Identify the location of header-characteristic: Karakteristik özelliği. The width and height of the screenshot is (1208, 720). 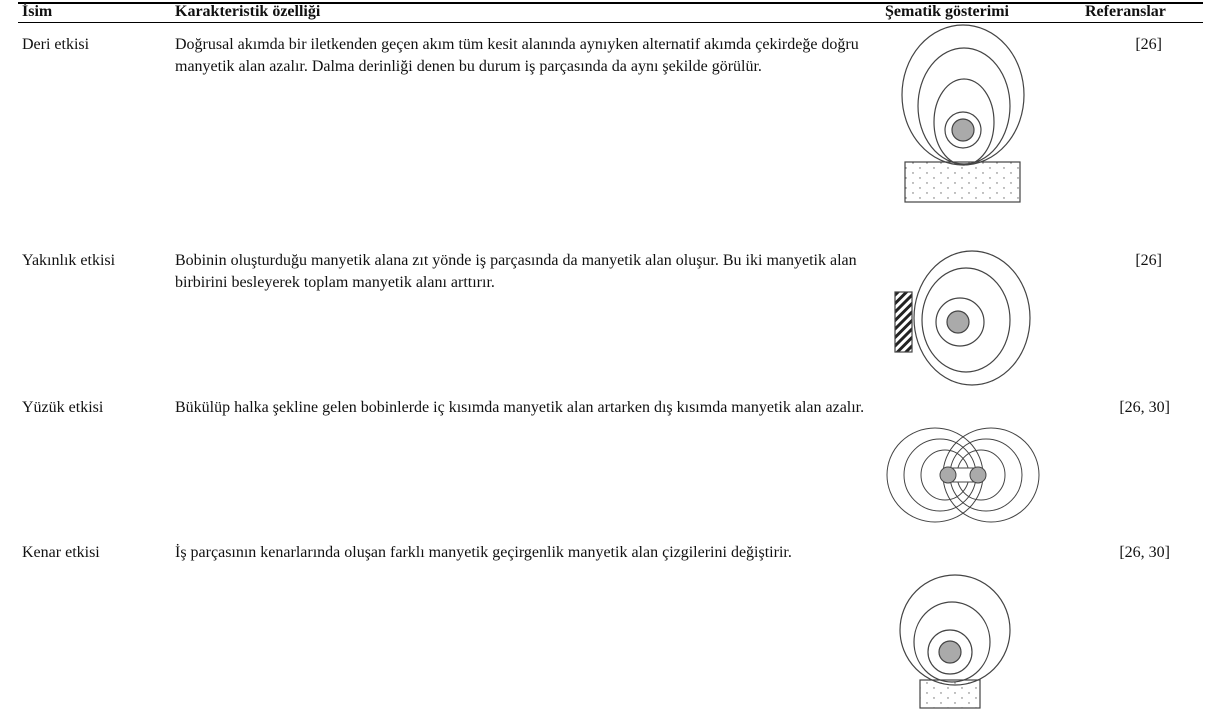
(248, 11).